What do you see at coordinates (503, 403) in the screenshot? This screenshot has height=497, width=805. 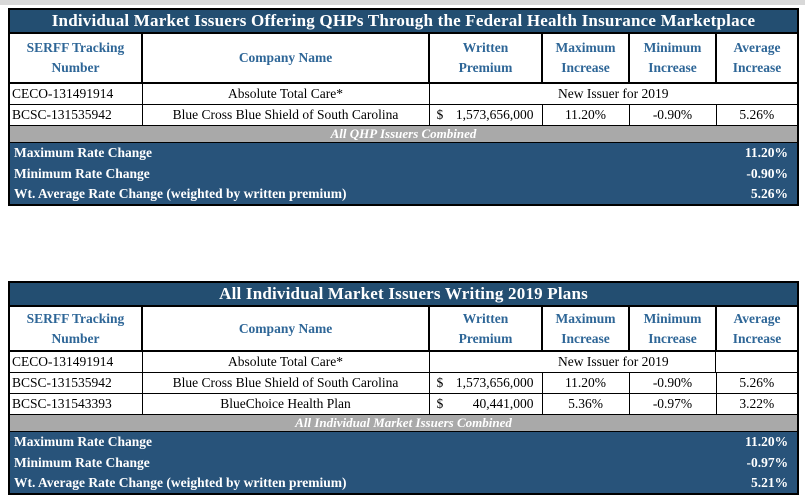 I see `premium-amount: 40,441,000` at bounding box center [503, 403].